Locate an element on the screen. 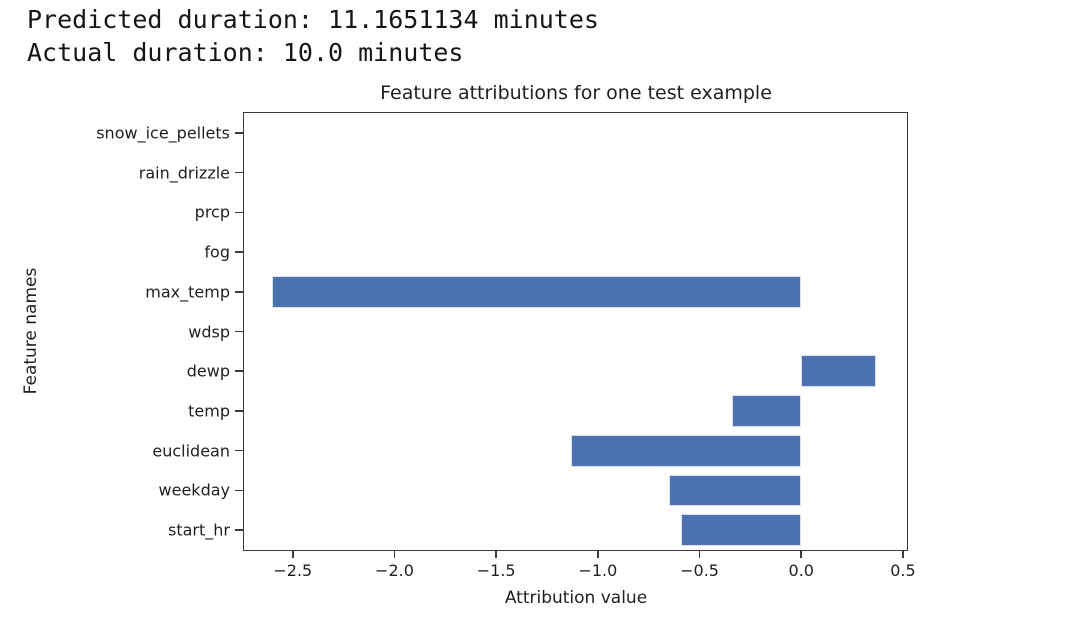  x-tick-label: −2.5 is located at coordinates (293, 570).